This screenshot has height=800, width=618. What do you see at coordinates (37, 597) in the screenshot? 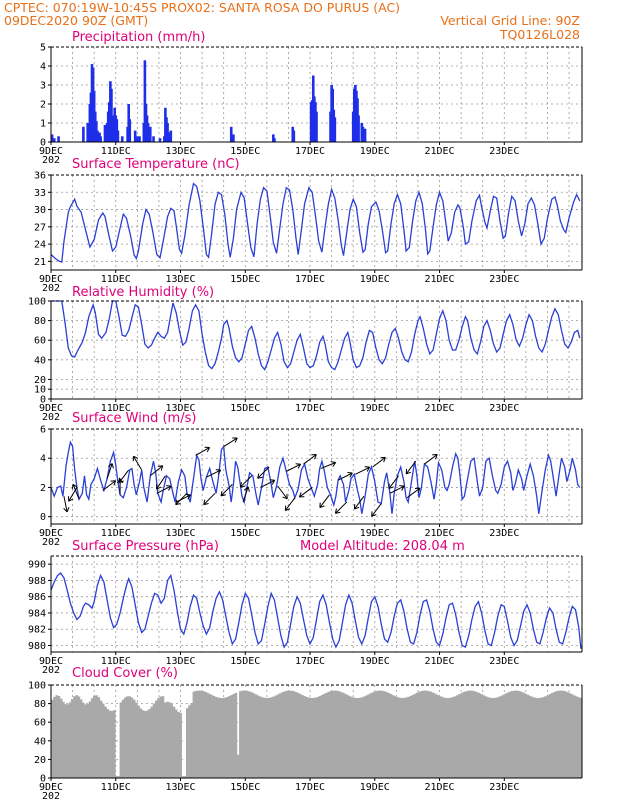
I see `pres-ytick-label: 986` at bounding box center [37, 597].